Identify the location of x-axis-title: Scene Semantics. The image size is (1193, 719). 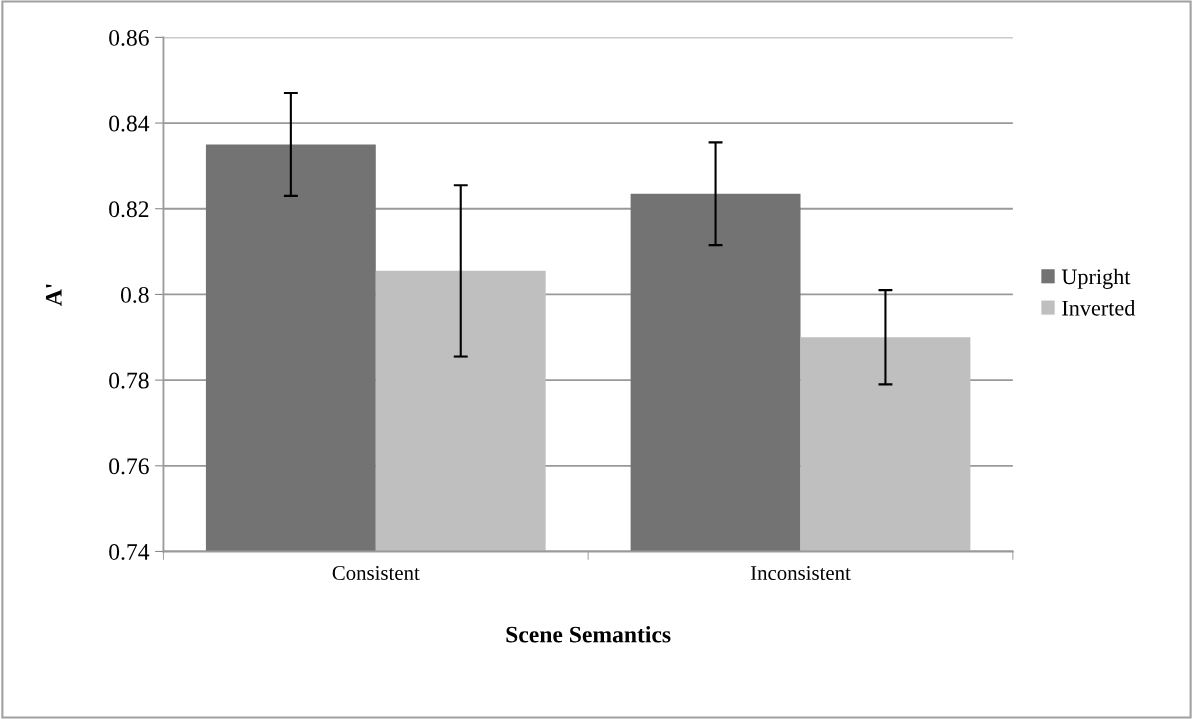
(588, 634).